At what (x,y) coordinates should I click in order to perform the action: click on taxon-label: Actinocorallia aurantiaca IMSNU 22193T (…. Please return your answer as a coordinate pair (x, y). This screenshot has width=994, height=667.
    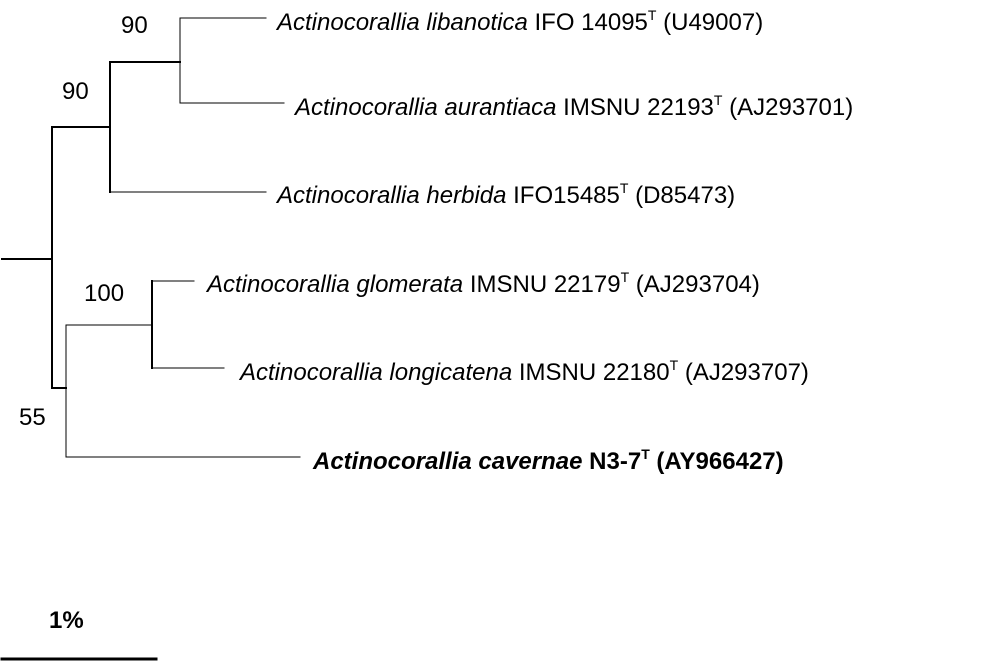
    Looking at the image, I should click on (574, 106).